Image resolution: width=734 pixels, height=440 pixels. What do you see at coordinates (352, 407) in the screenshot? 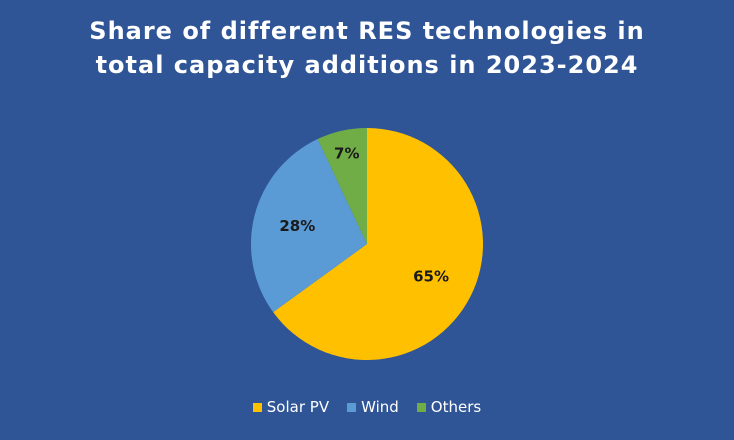
I see `legend-swatch-wind` at bounding box center [352, 407].